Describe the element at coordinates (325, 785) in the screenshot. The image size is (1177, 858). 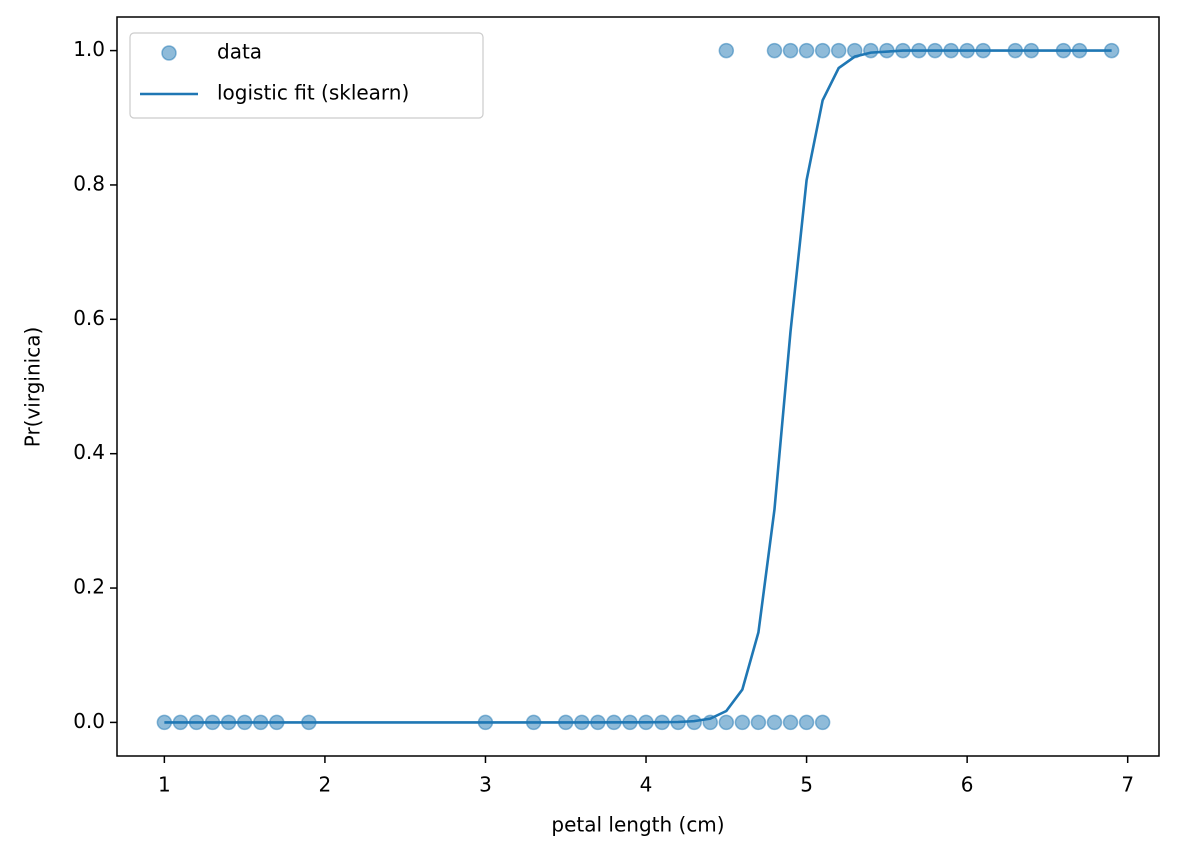
I see `x-tick-label: 2` at that location.